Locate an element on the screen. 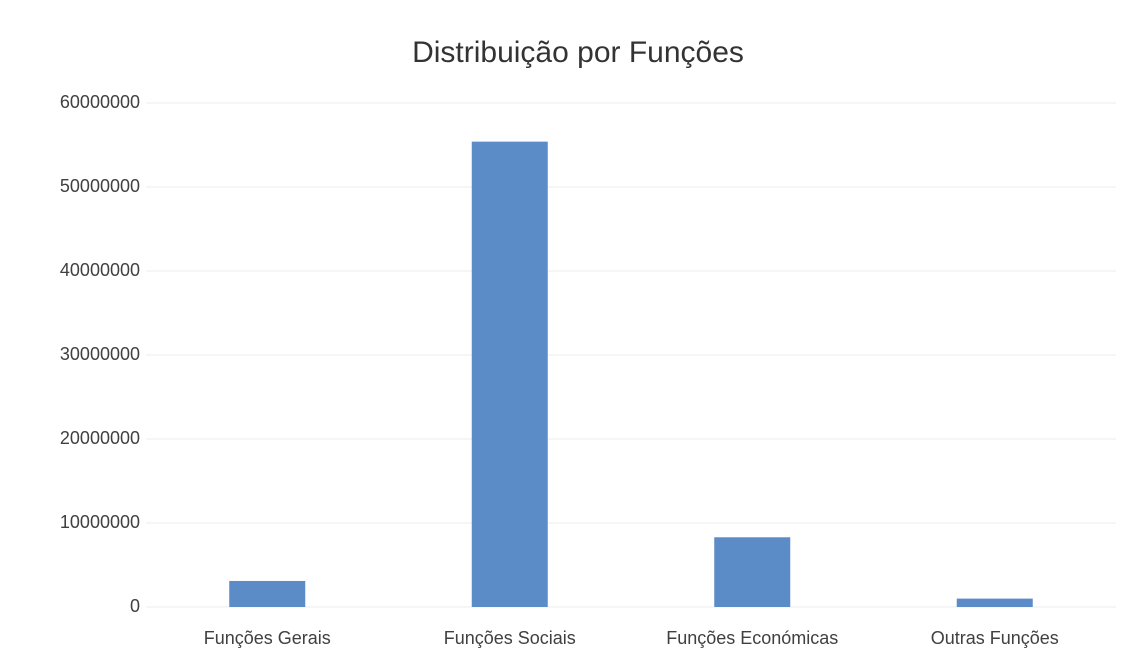 The width and height of the screenshot is (1142, 668). chart-title: Distribuição por Funções is located at coordinates (578, 52).